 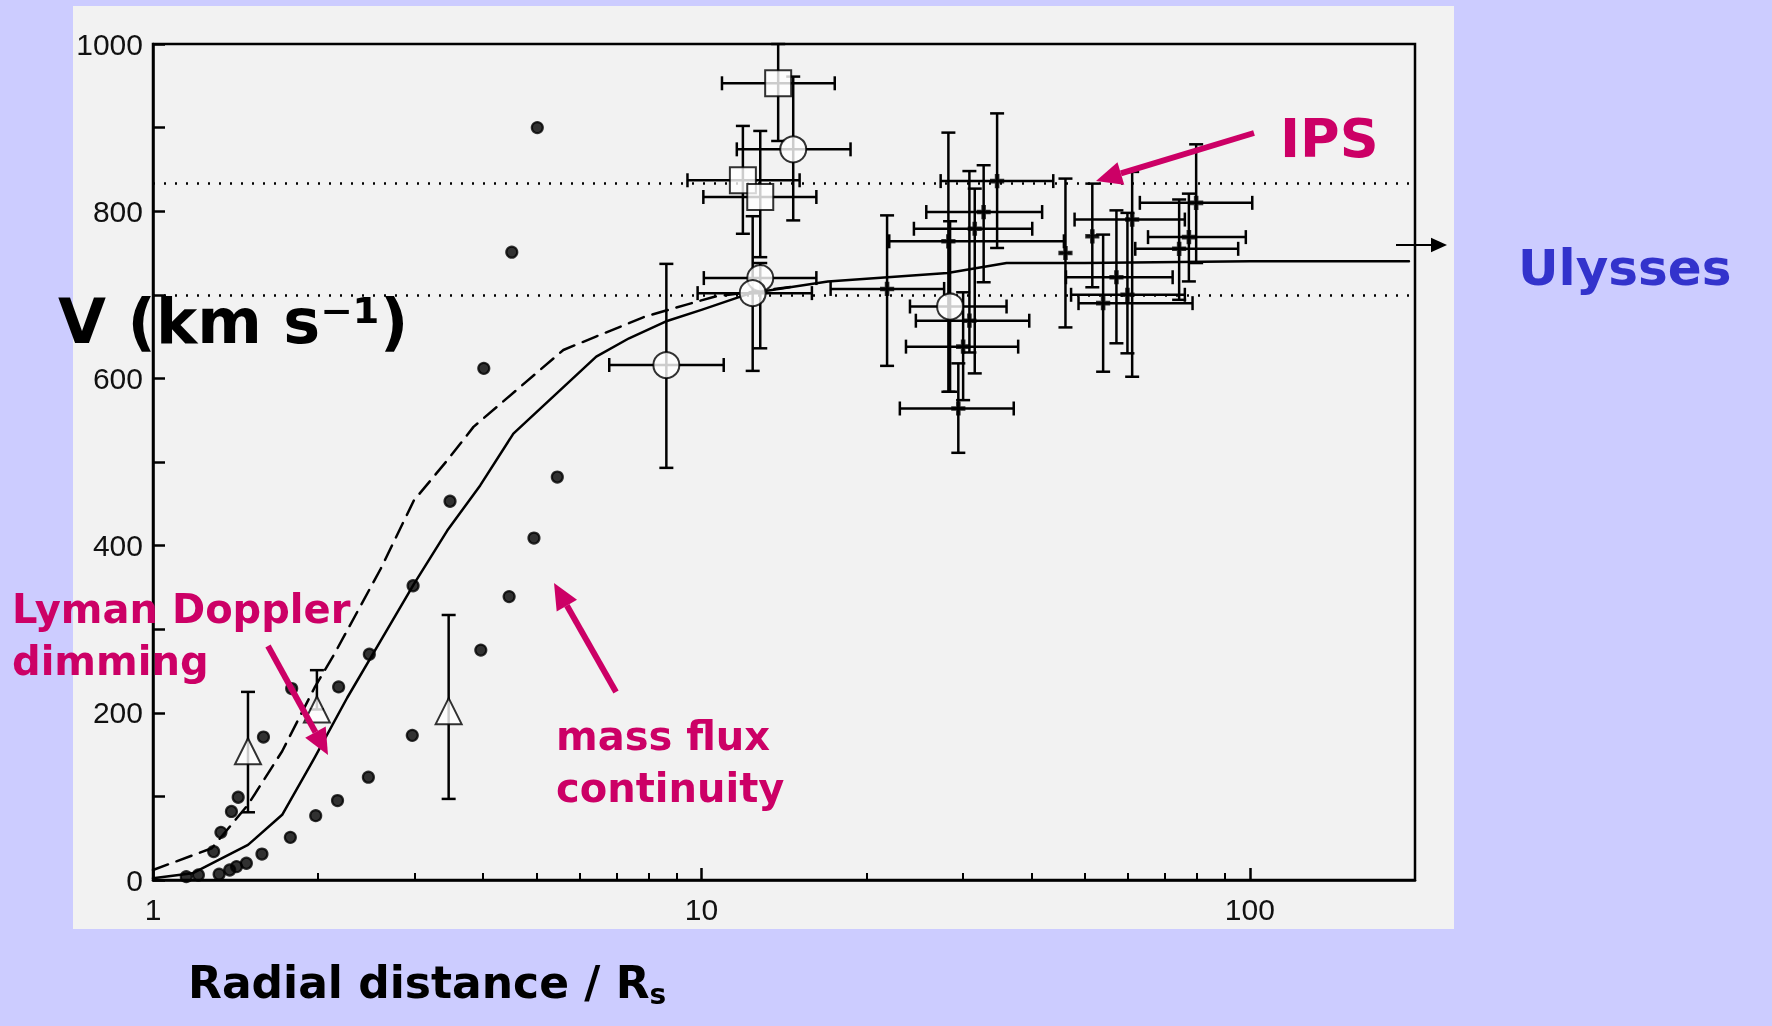 I want to click on annotation: mass flux continuity, so click(x=670, y=762).